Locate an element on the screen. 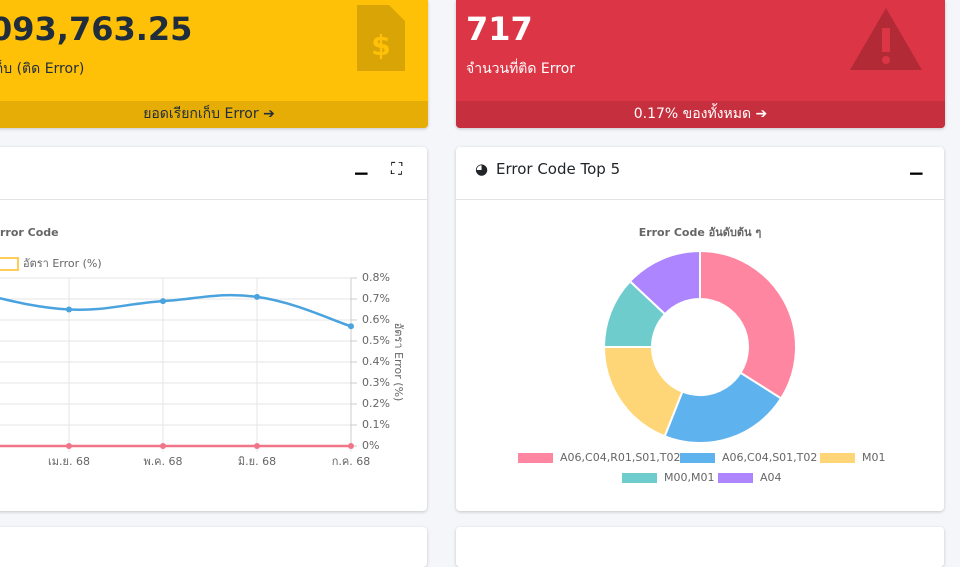 Image resolution: width=960 pixels, height=567 pixels. pie-icon: ◕ is located at coordinates (482, 169).